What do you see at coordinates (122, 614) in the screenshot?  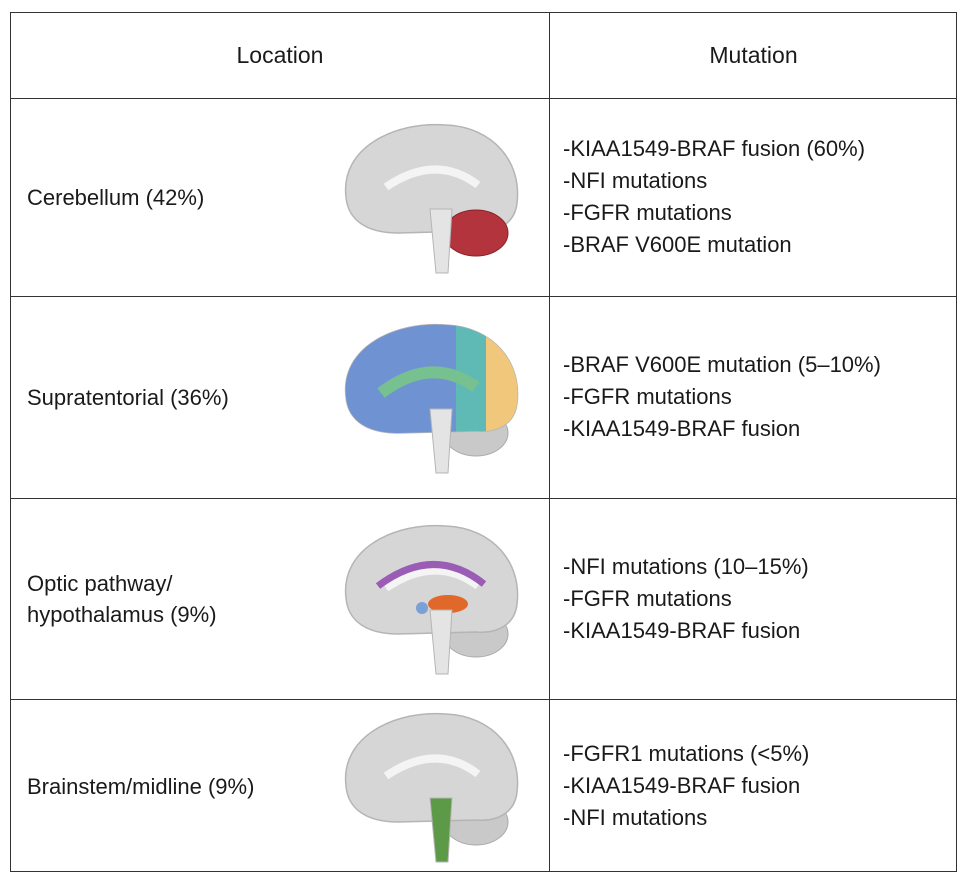 I see `location-text: hypothalamus (9%)` at bounding box center [122, 614].